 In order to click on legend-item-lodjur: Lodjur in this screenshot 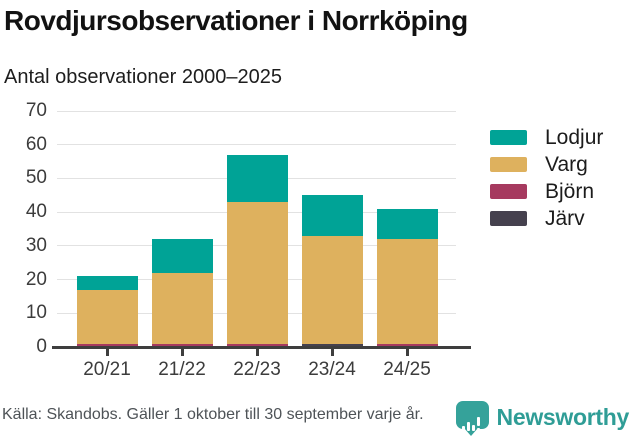, I will do `click(547, 137)`.